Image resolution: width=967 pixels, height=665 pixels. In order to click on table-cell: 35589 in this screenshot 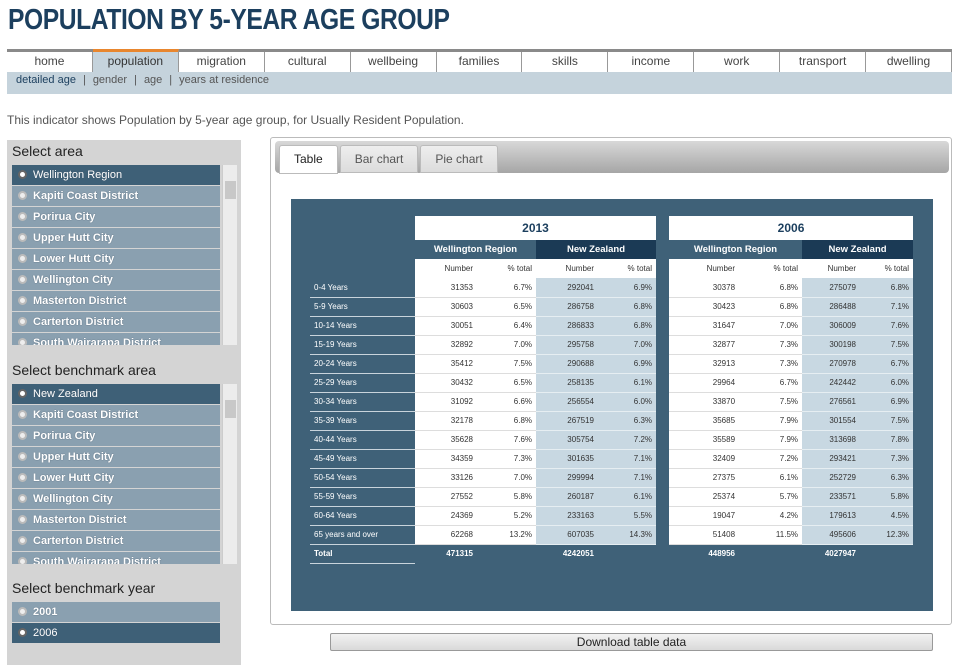, I will do `click(704, 439)`.